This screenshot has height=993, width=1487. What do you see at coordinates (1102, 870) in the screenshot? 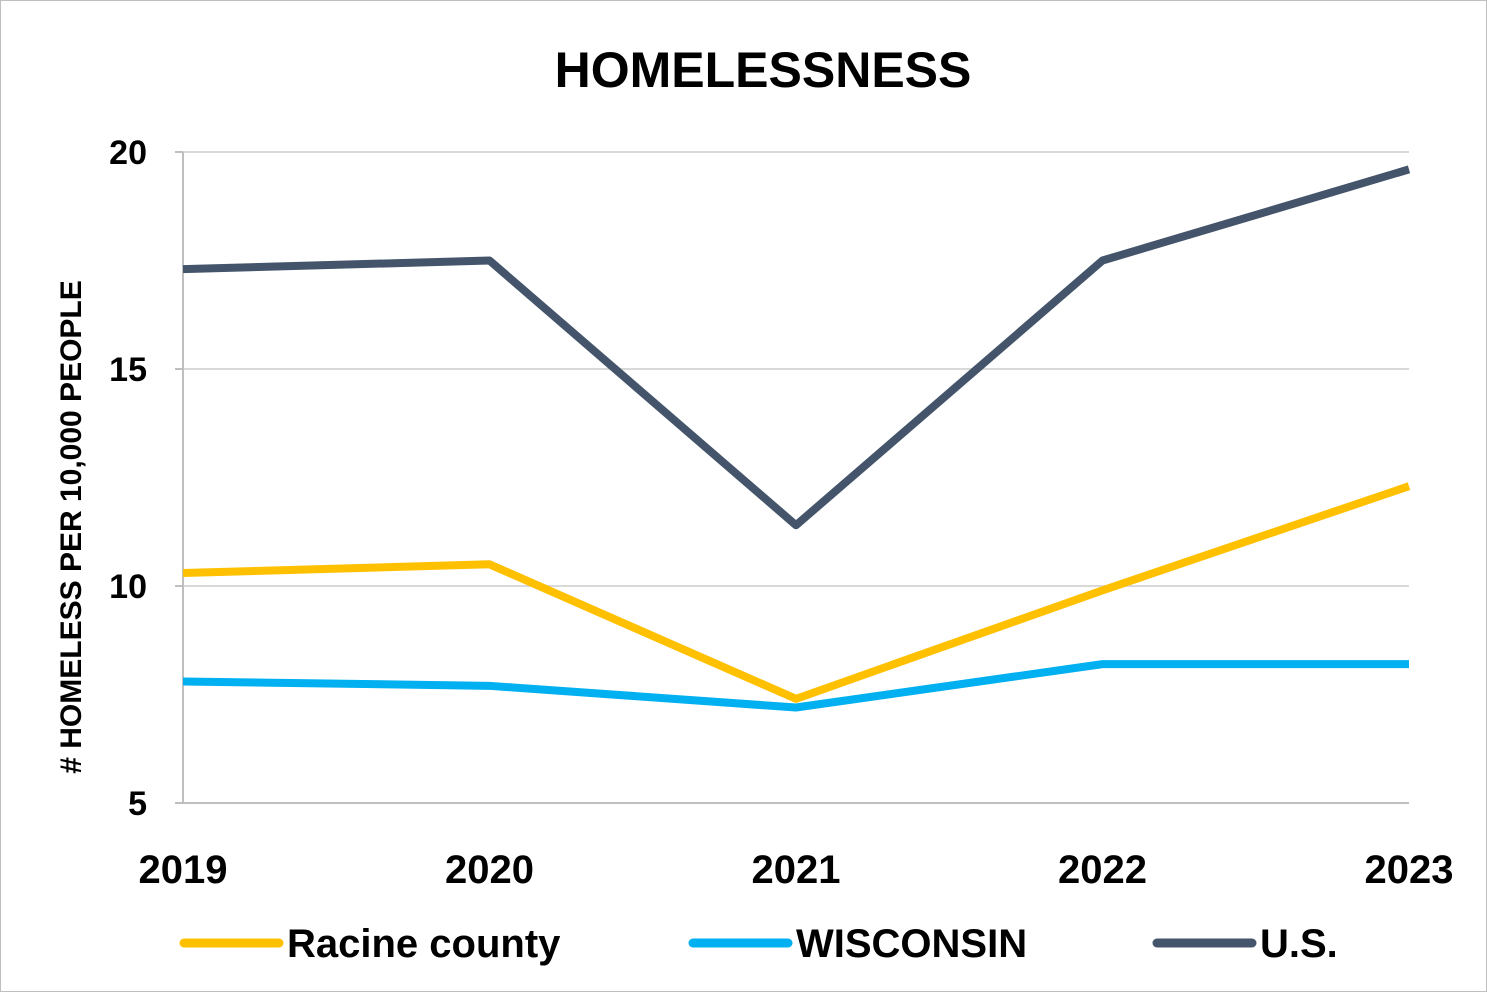
I see `x-tick-label-2022: 2022` at bounding box center [1102, 870].